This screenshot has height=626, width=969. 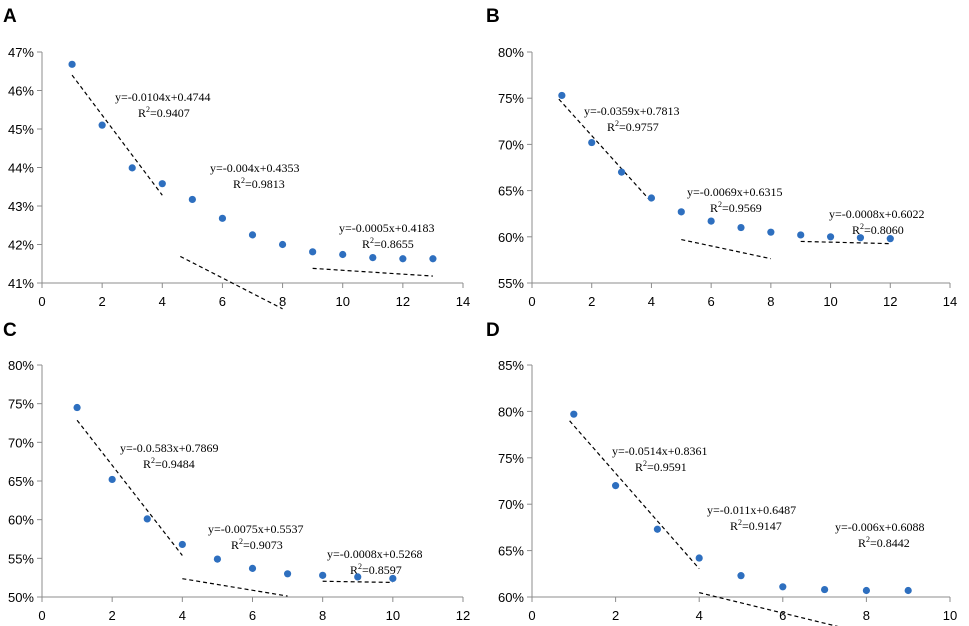 What do you see at coordinates (403, 301) in the screenshot?
I see `x-tick-label: 12` at bounding box center [403, 301].